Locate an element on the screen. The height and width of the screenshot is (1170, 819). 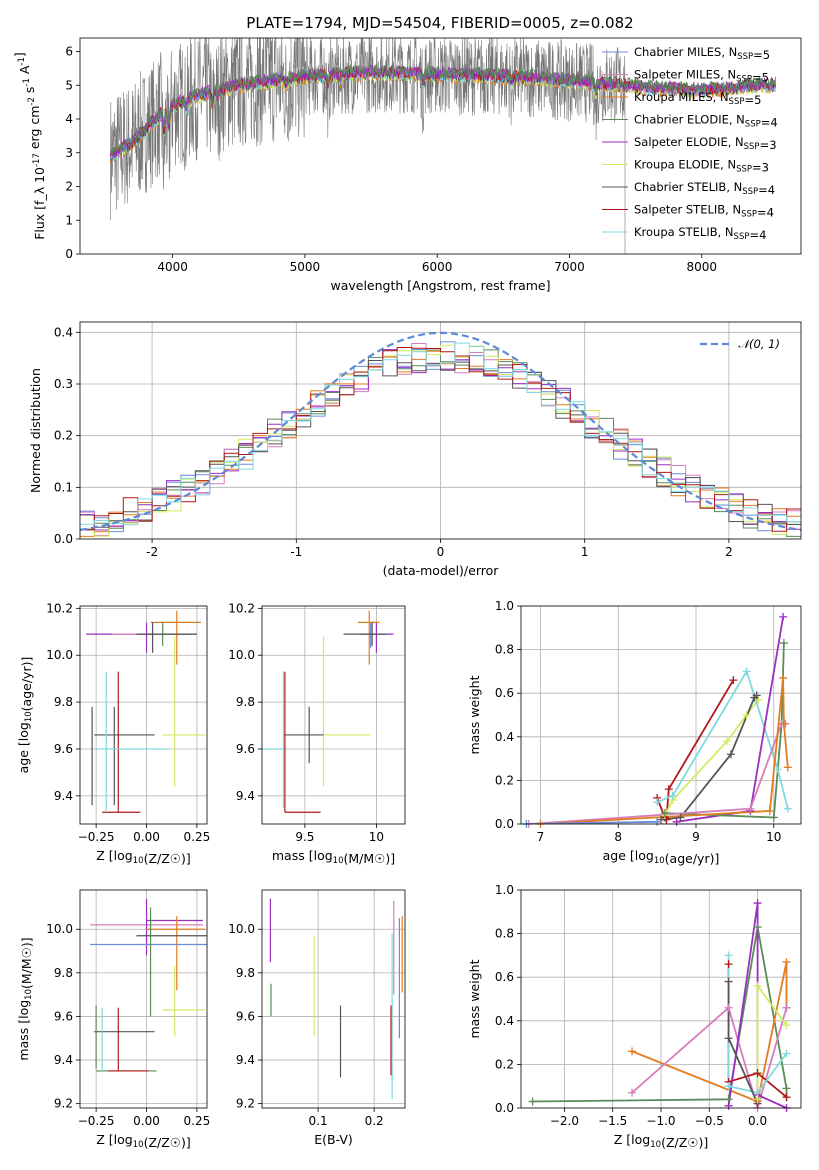
y-tick-label: 0.3 is located at coordinates (63, 384).